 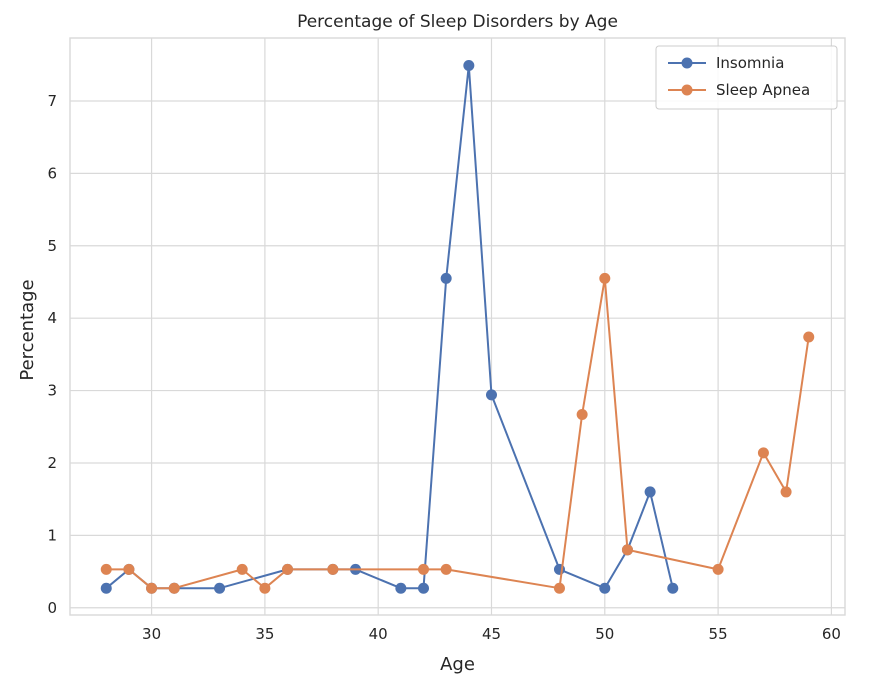 What do you see at coordinates (52, 391) in the screenshot?
I see `y-tick-label: 3` at bounding box center [52, 391].